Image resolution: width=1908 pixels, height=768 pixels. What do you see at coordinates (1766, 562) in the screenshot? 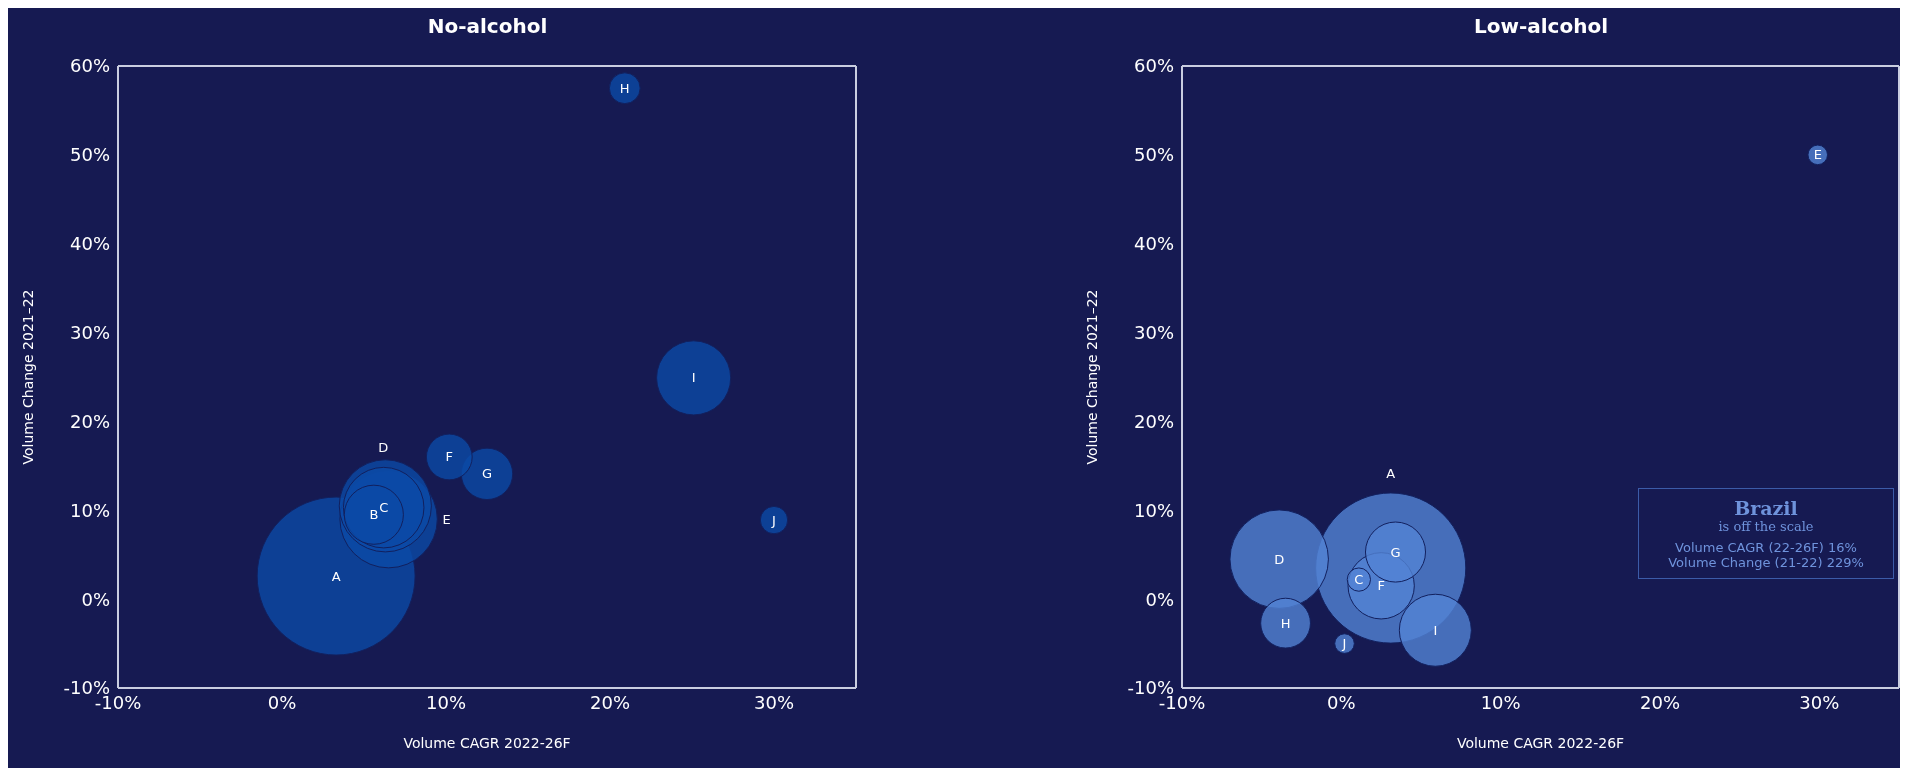
I see `annotation: Volume Change (21-22) 229%` at bounding box center [1766, 562].